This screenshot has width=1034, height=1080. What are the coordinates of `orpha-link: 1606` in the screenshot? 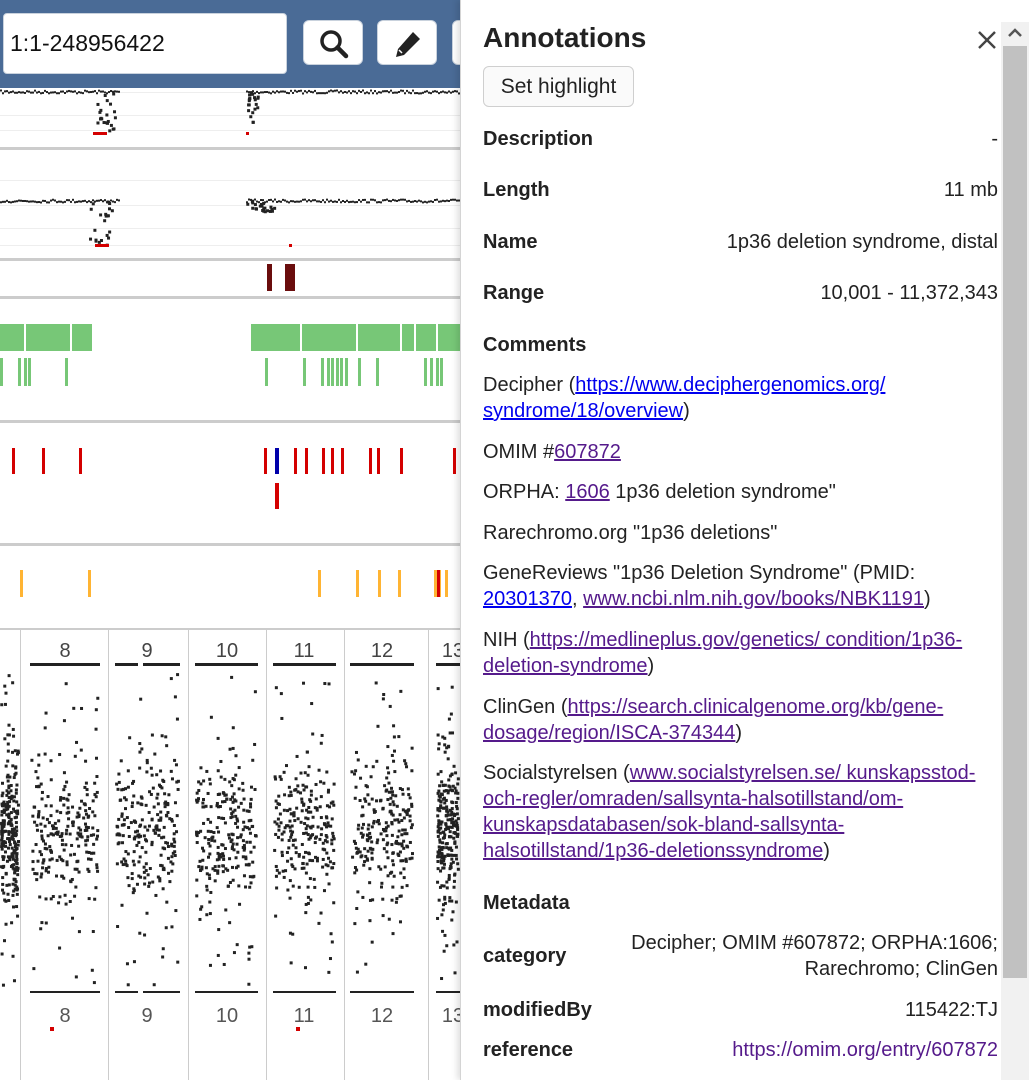 It's located at (587, 492).